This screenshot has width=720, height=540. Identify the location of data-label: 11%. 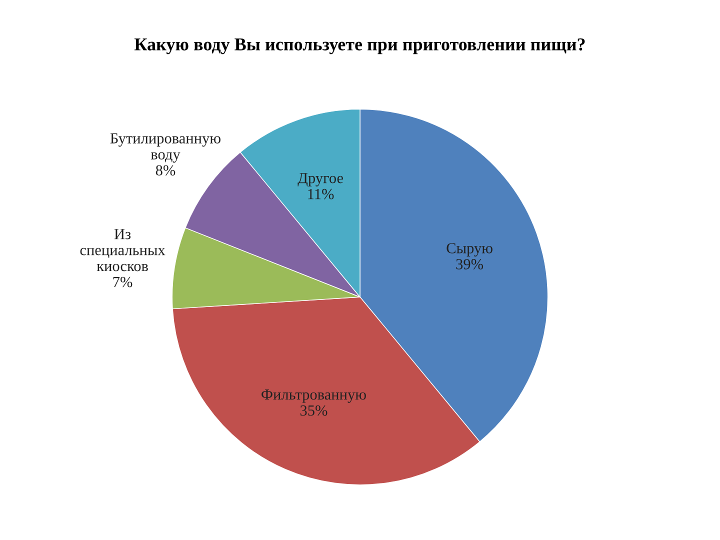
(321, 194).